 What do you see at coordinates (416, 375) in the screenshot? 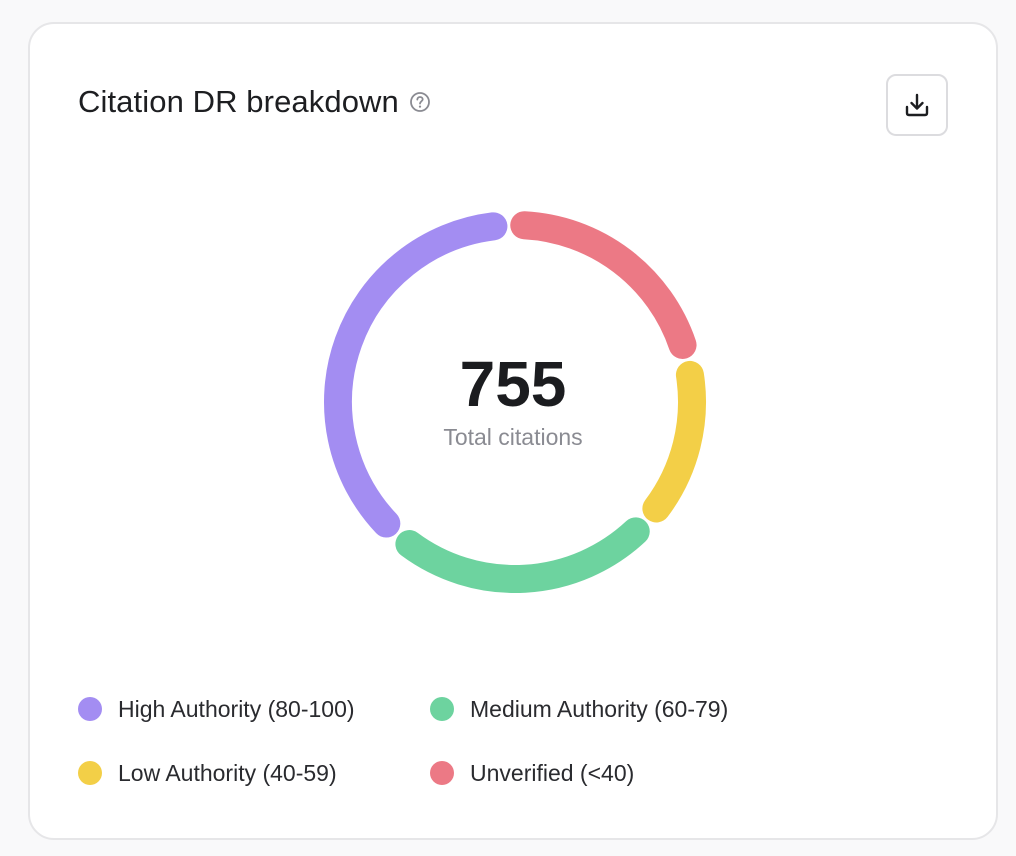
I see `donut-segment-high-authority` at bounding box center [416, 375].